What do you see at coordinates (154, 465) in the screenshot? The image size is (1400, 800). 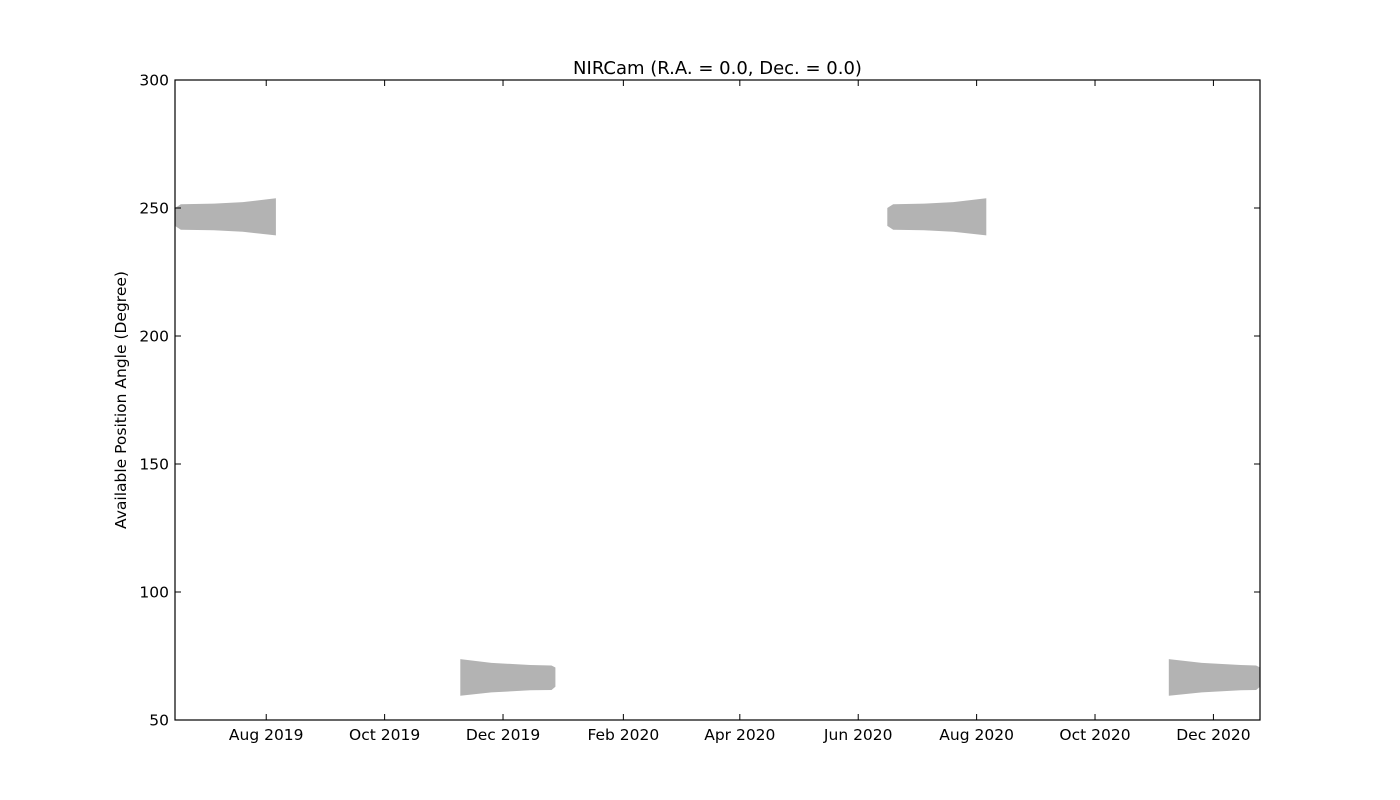 I see `y-tick-label: 150` at bounding box center [154, 465].